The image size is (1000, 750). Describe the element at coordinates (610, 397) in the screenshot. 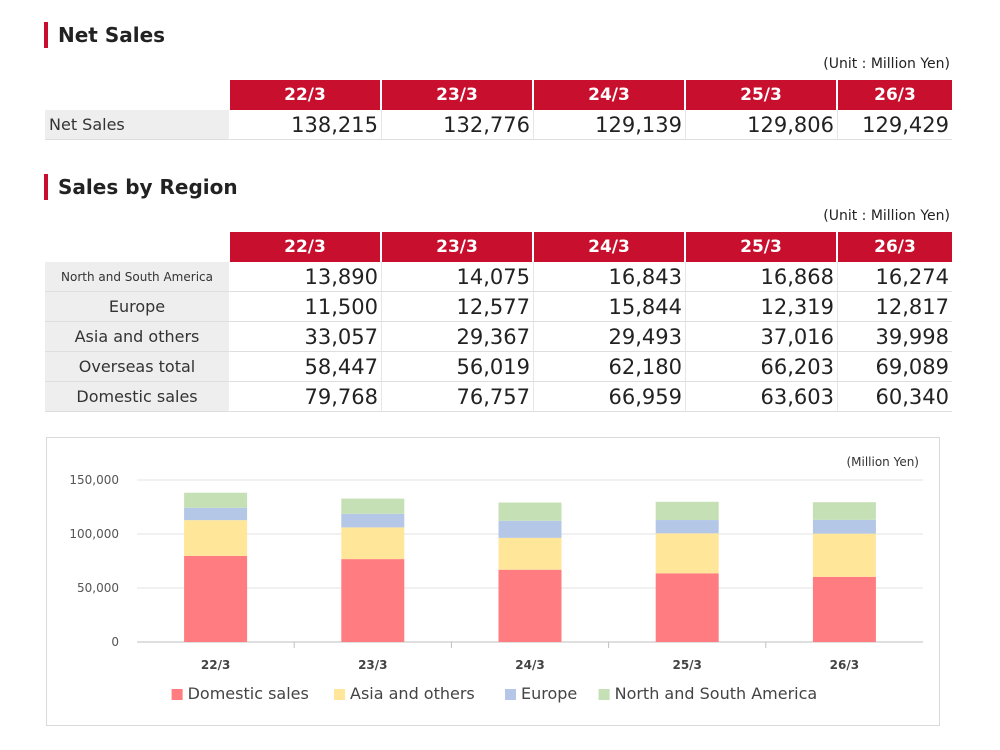

I see `table-cell: 66,959` at that location.